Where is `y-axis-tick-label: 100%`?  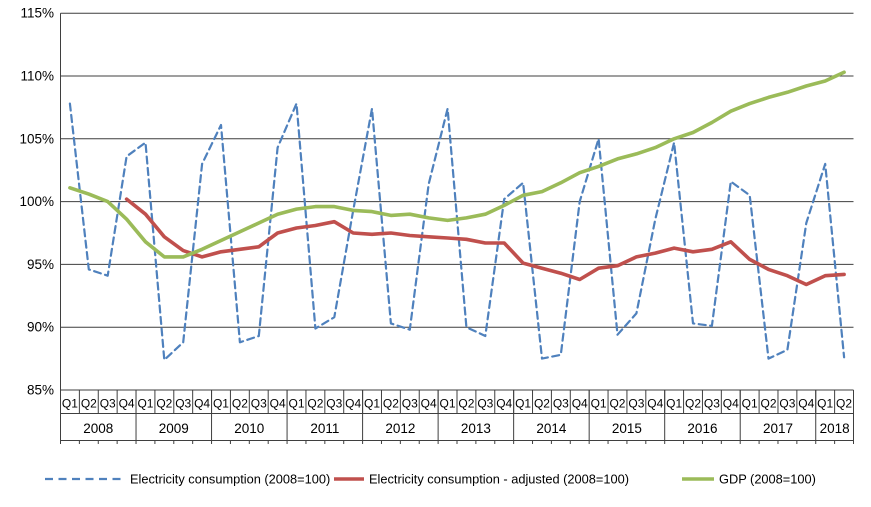
y-axis-tick-label: 100% is located at coordinates (36, 201).